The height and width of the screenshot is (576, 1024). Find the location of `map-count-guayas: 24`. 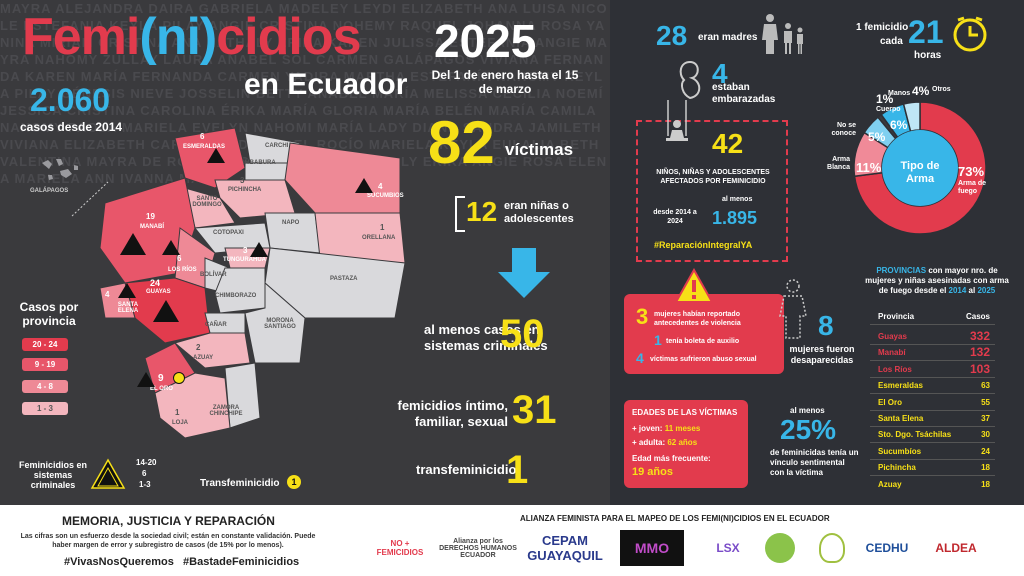

map-count-guayas: 24 is located at coordinates (155, 283).